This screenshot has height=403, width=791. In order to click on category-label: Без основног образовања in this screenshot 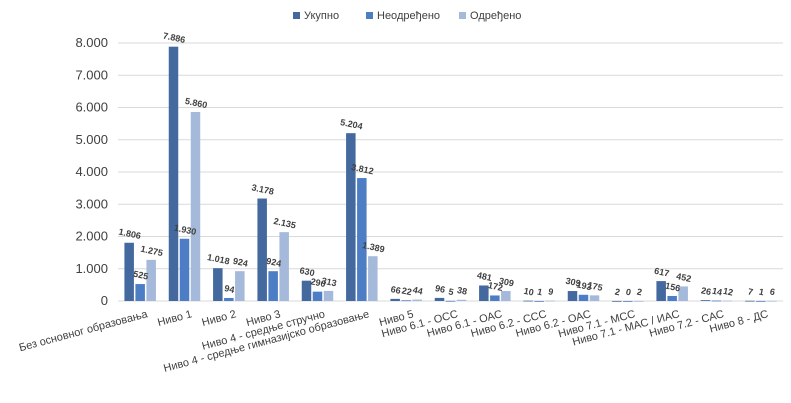, I will do `click(84, 331)`.